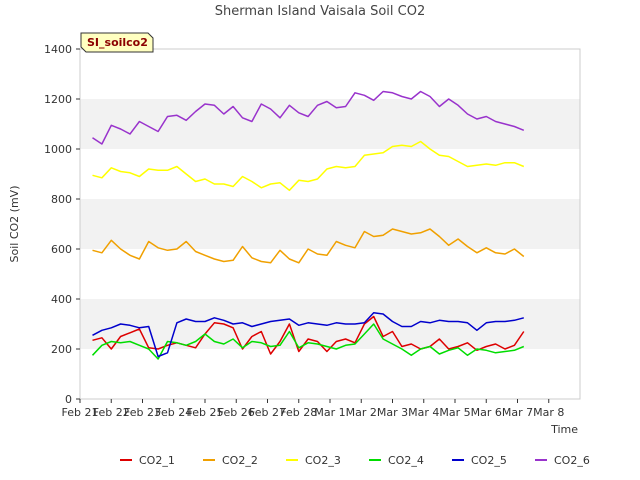 This screenshot has height=480, width=640. Describe the element at coordinates (61, 349) in the screenshot. I see `y-tick-label: 200` at that location.